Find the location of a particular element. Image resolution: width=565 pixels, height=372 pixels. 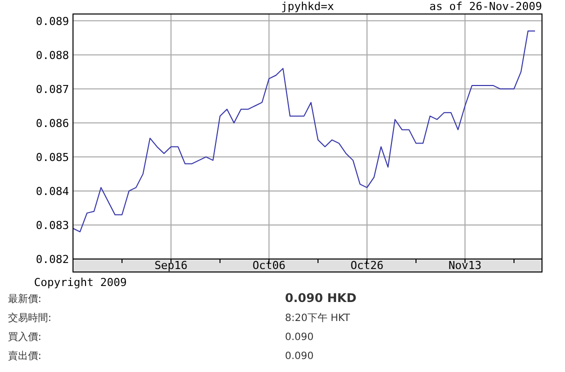

y-tick-label: 0.087 is located at coordinates (52, 89).